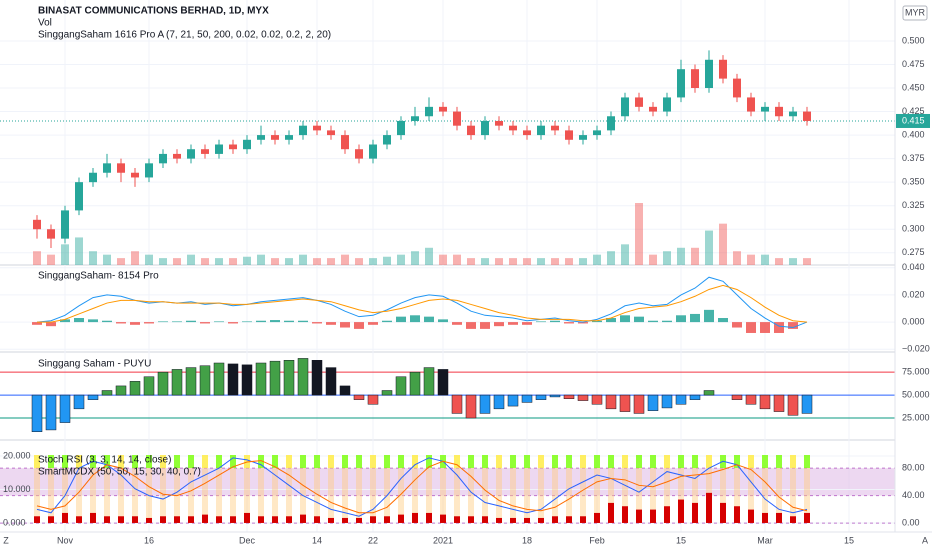  Describe the element at coordinates (247, 540) in the screenshot. I see `x-tick-label: Dec` at that location.